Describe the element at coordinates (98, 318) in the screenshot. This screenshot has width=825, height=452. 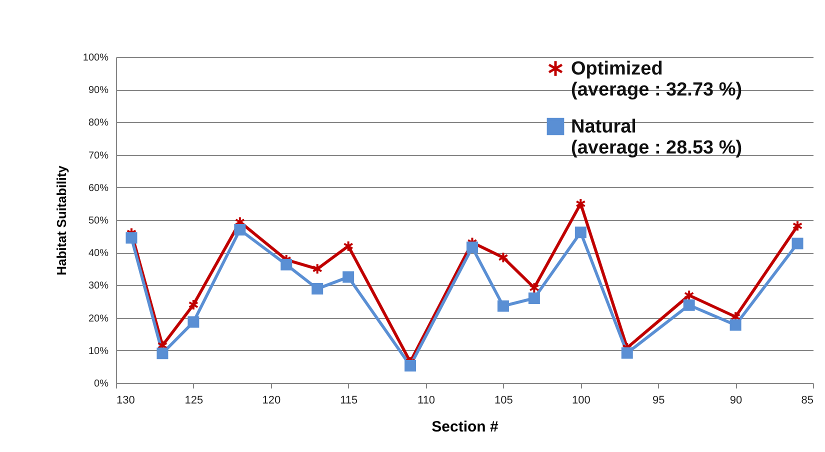
I see `y-tick-label: 20%` at that location.